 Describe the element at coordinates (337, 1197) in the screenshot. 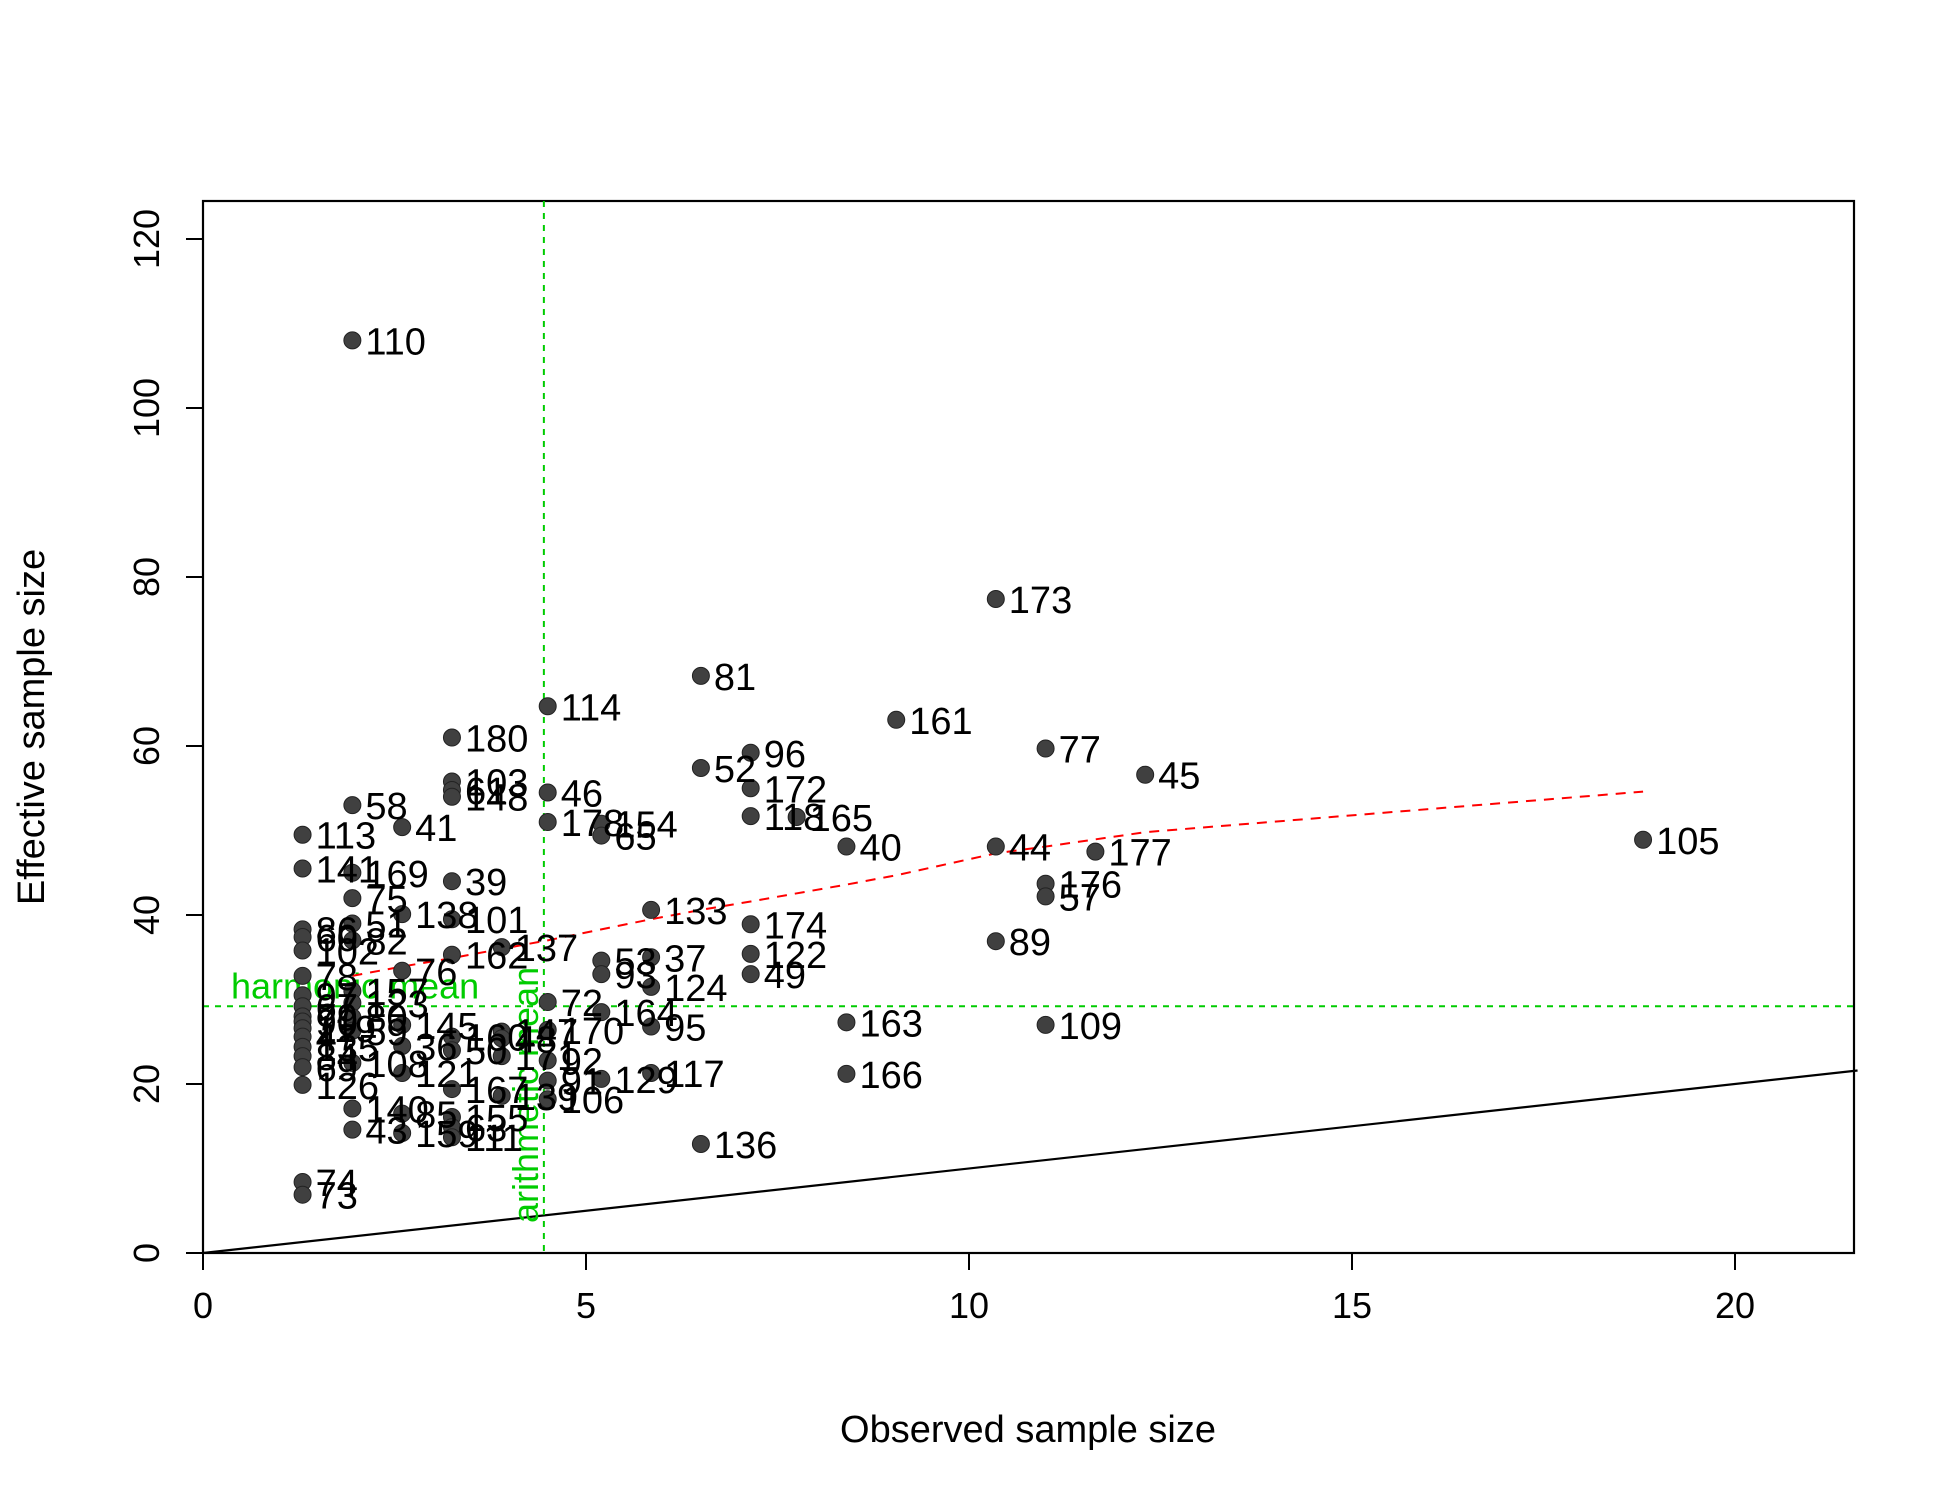

I see `point-label: 73` at that location.